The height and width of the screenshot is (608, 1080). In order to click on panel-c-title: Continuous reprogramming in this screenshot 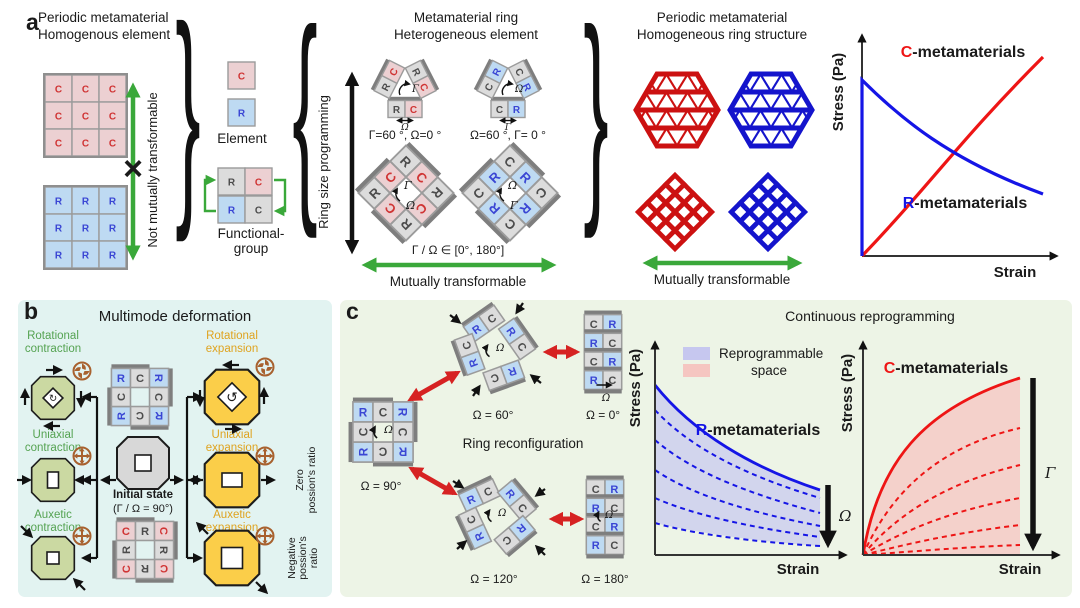, I will do `click(870, 316)`.